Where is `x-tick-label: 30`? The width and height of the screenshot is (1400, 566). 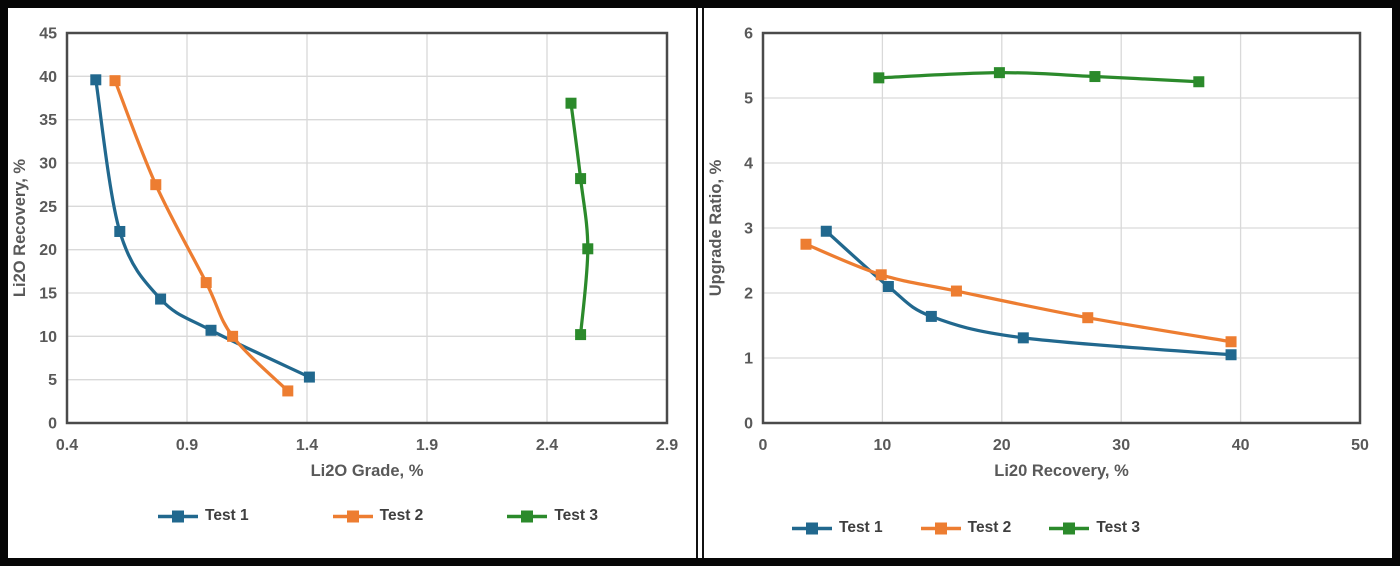
x-tick-label: 30 is located at coordinates (1121, 445).